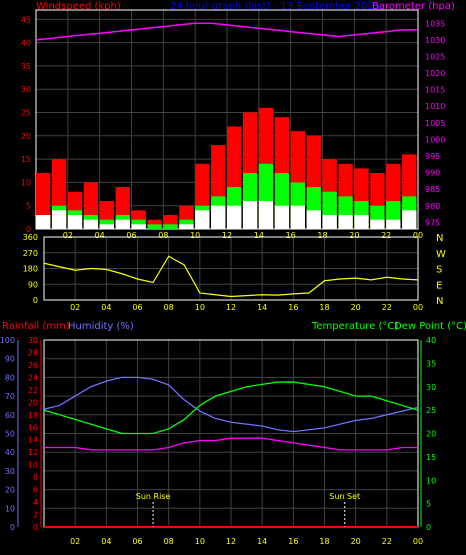 Image resolution: width=466 pixels, height=555 pixels. I want to click on direction-x-tick-label: 04, so click(106, 307).